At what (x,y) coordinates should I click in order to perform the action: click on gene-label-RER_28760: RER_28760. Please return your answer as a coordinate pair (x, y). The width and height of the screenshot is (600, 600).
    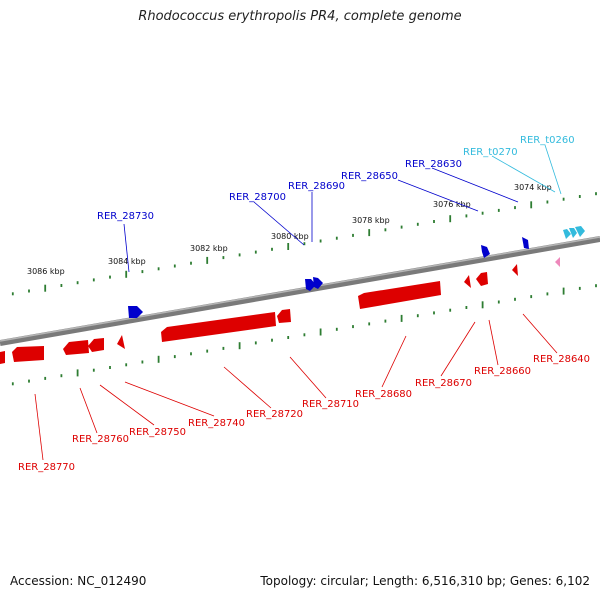
    Looking at the image, I should click on (100, 439).